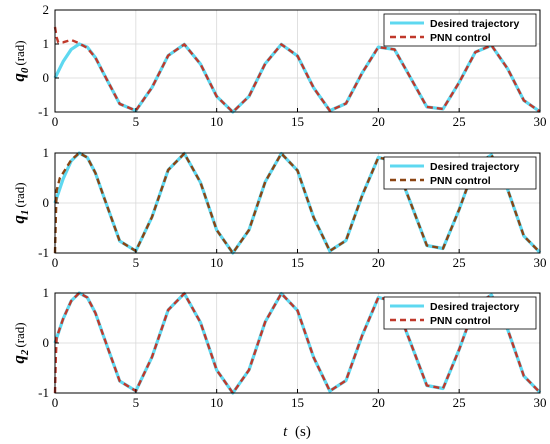 This screenshot has height=444, width=550. What do you see at coordinates (25, 352) in the screenshot?
I see `y-axis-label-subscript: 2` at bounding box center [25, 352].